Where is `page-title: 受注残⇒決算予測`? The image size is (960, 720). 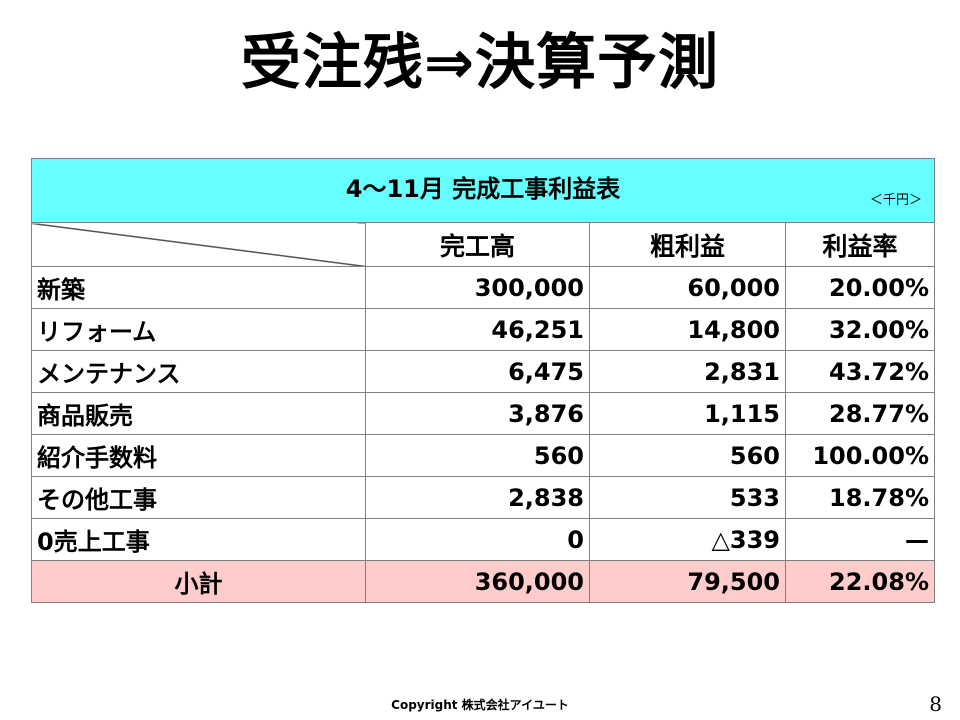
page-title: 受注残⇒決算予測 is located at coordinates (480, 63).